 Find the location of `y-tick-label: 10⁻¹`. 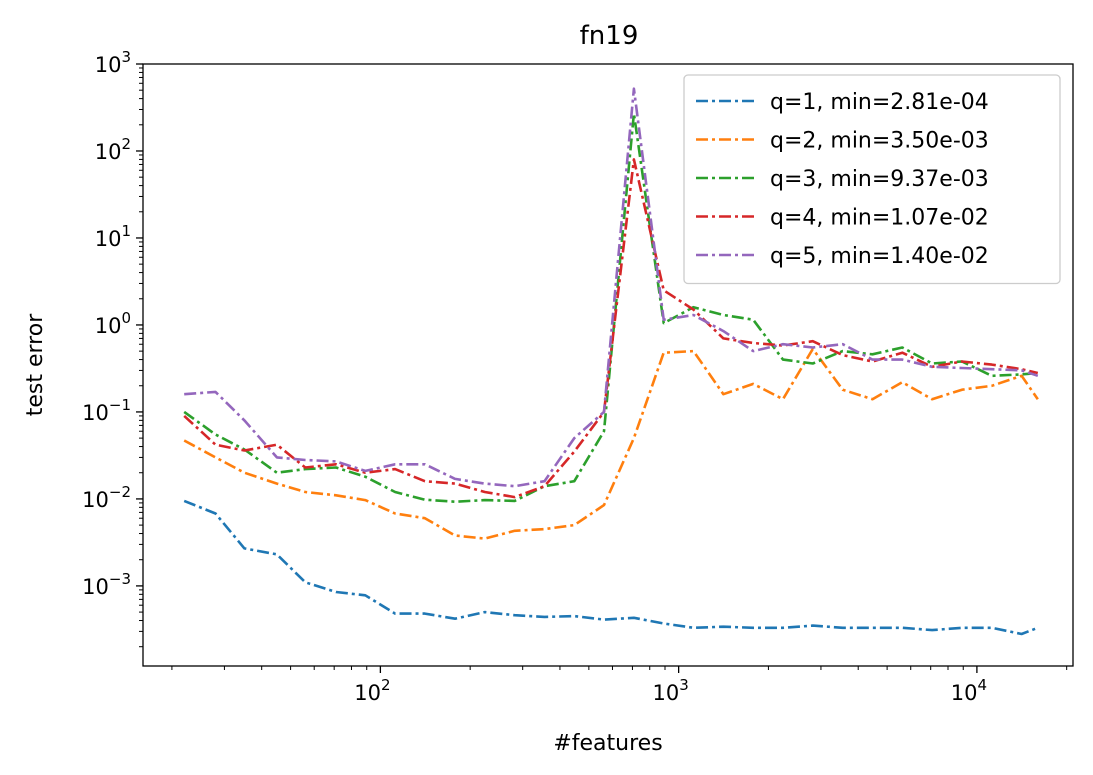

y-tick-label: 10⁻¹ is located at coordinates (106, 410).